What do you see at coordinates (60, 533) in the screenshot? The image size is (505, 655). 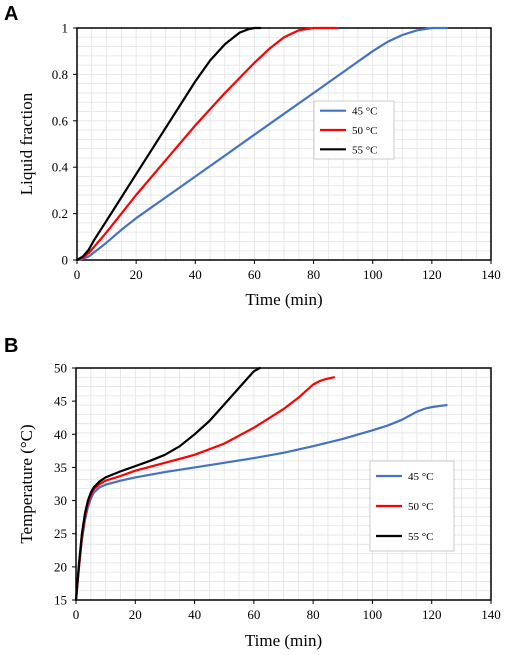 I see `y-tick-label: 25` at bounding box center [60, 533].